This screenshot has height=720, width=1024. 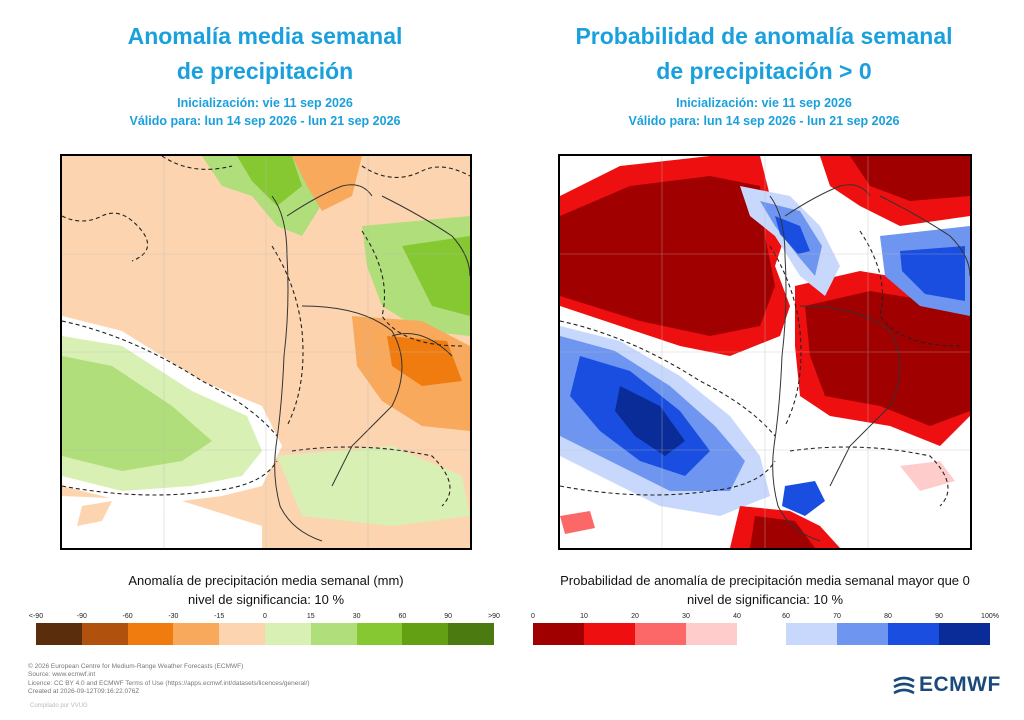 I want to click on left-colorbar-tick-label: 15, so click(x=310, y=616).